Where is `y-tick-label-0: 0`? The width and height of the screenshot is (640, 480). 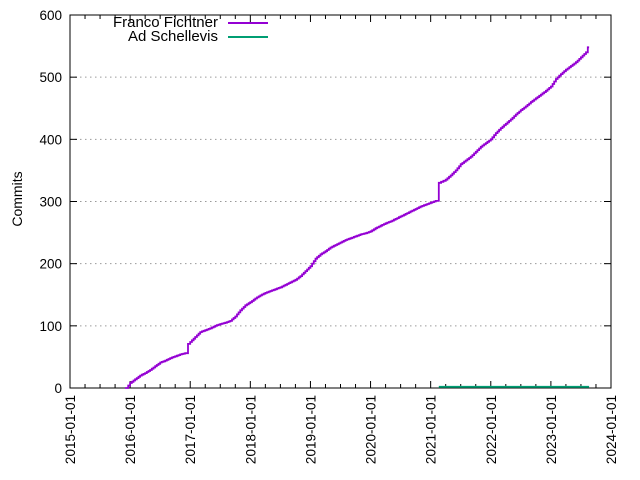 y-tick-label-0: 0 is located at coordinates (58, 388).